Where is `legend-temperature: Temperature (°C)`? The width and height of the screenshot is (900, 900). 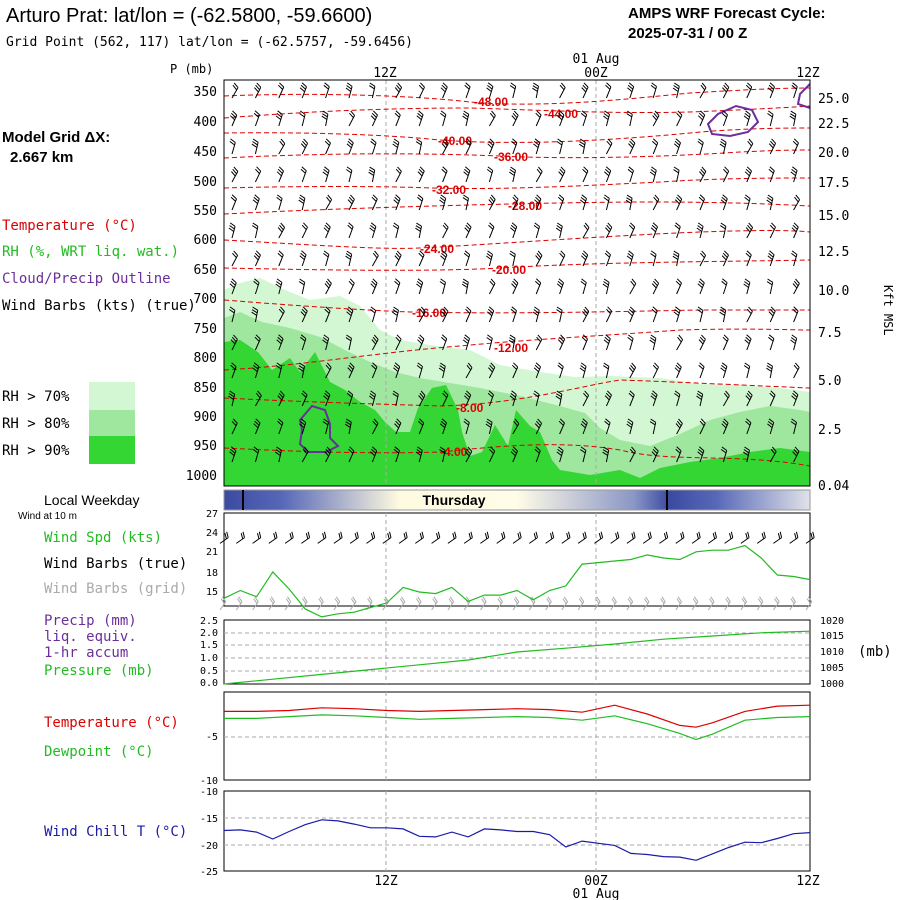 legend-temperature: Temperature (°C) is located at coordinates (69, 226).